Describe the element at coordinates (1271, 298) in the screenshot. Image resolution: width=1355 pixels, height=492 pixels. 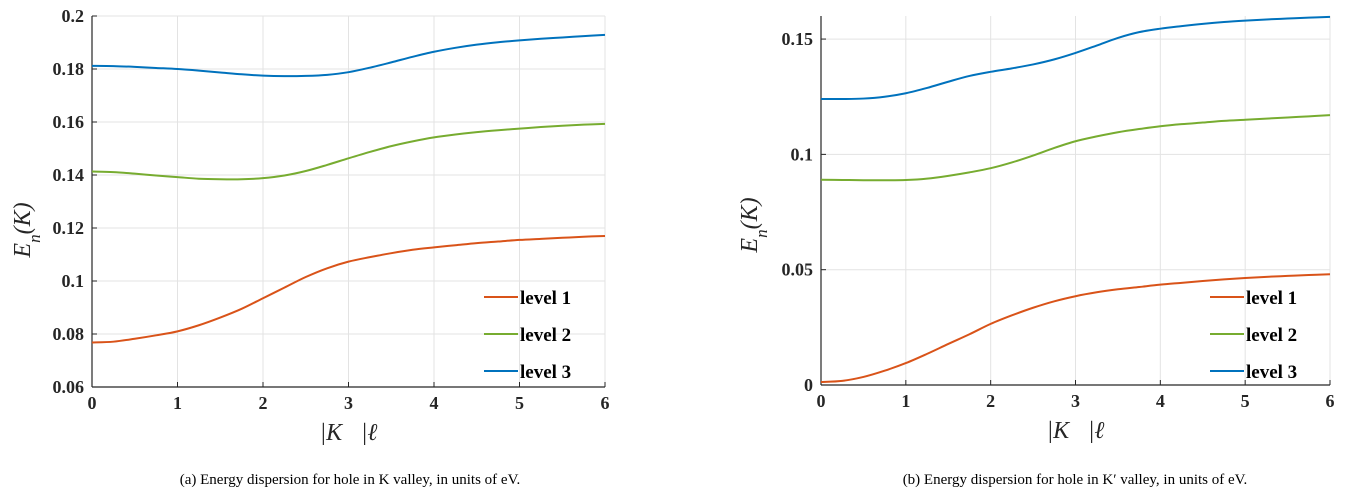
I see `p1-legend-label-1: level 1` at that location.